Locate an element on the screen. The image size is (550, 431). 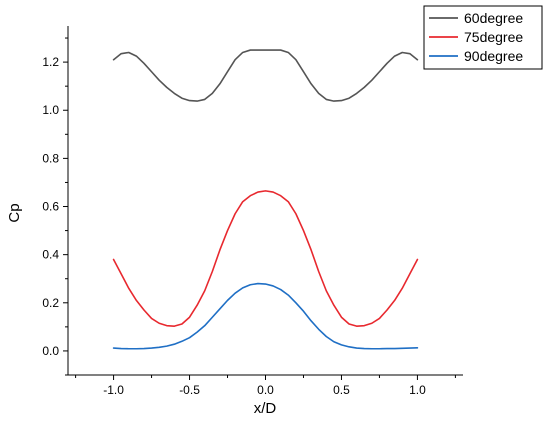
y-tick-label: 0.2 is located at coordinates (50, 303).